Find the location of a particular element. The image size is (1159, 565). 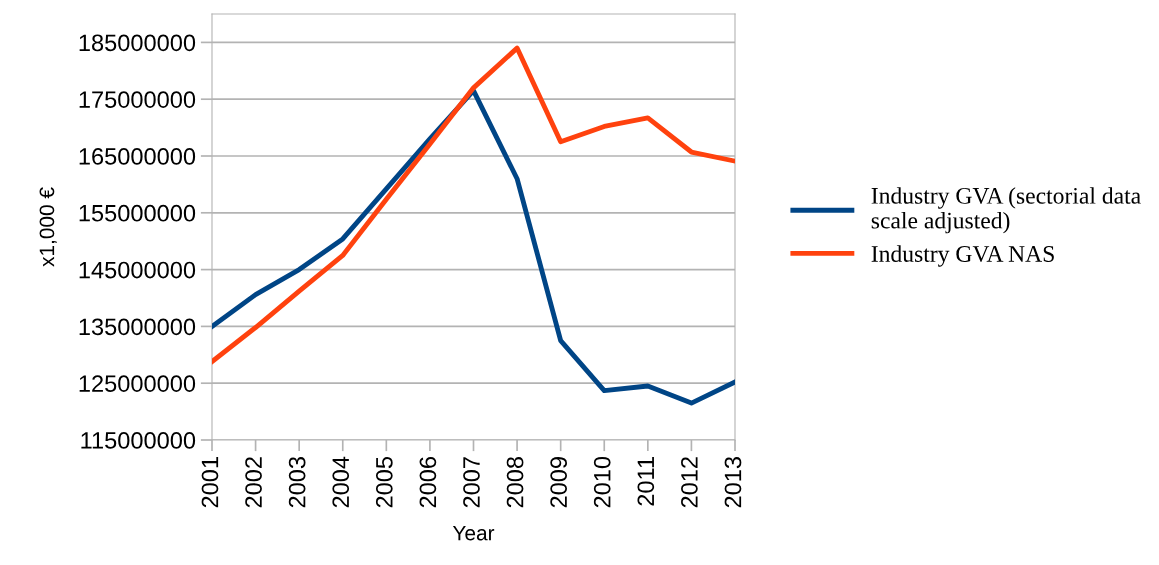

x-tick-label: 2013 is located at coordinates (733, 482).